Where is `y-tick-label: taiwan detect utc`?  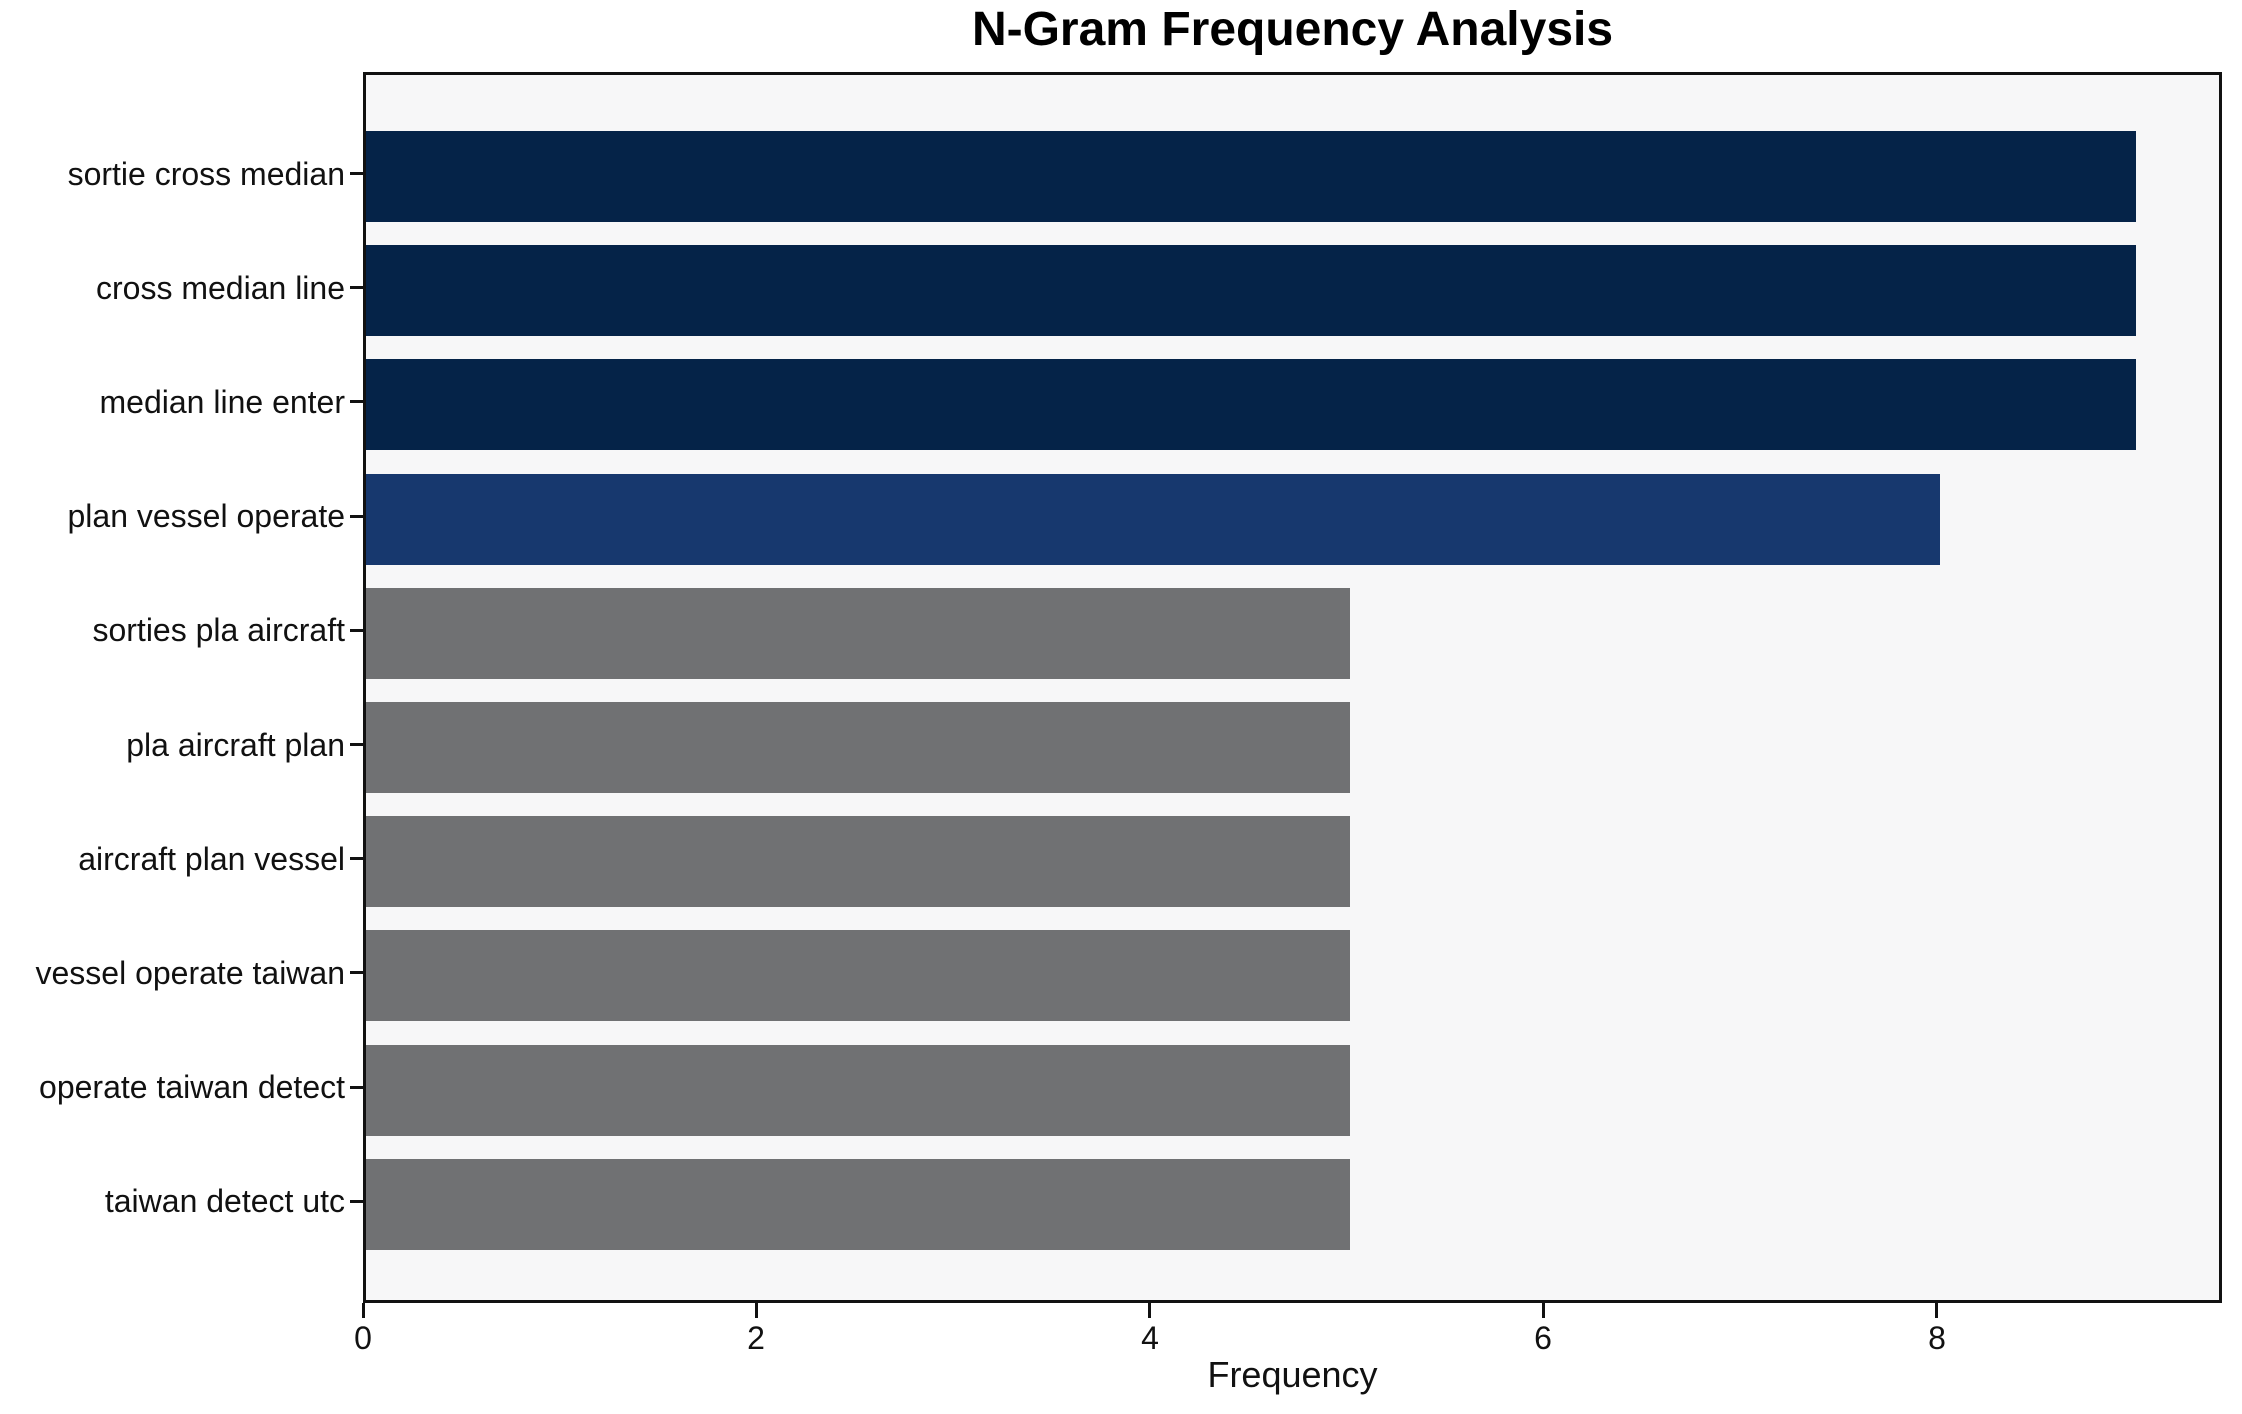
y-tick-label: taiwan detect utc is located at coordinates (224, 1201).